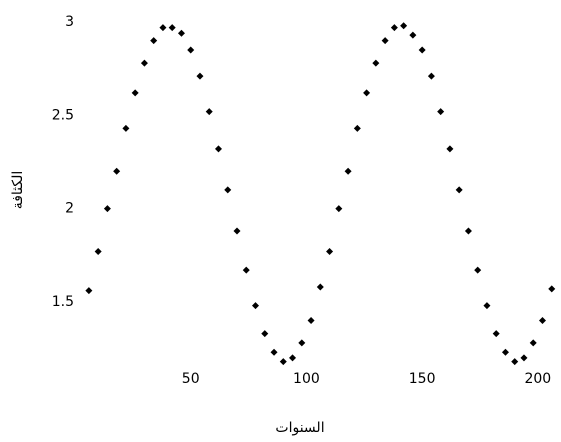 The image size is (561, 442). Describe the element at coordinates (299, 428) in the screenshot. I see `x-axis-title: السنوات` at that location.